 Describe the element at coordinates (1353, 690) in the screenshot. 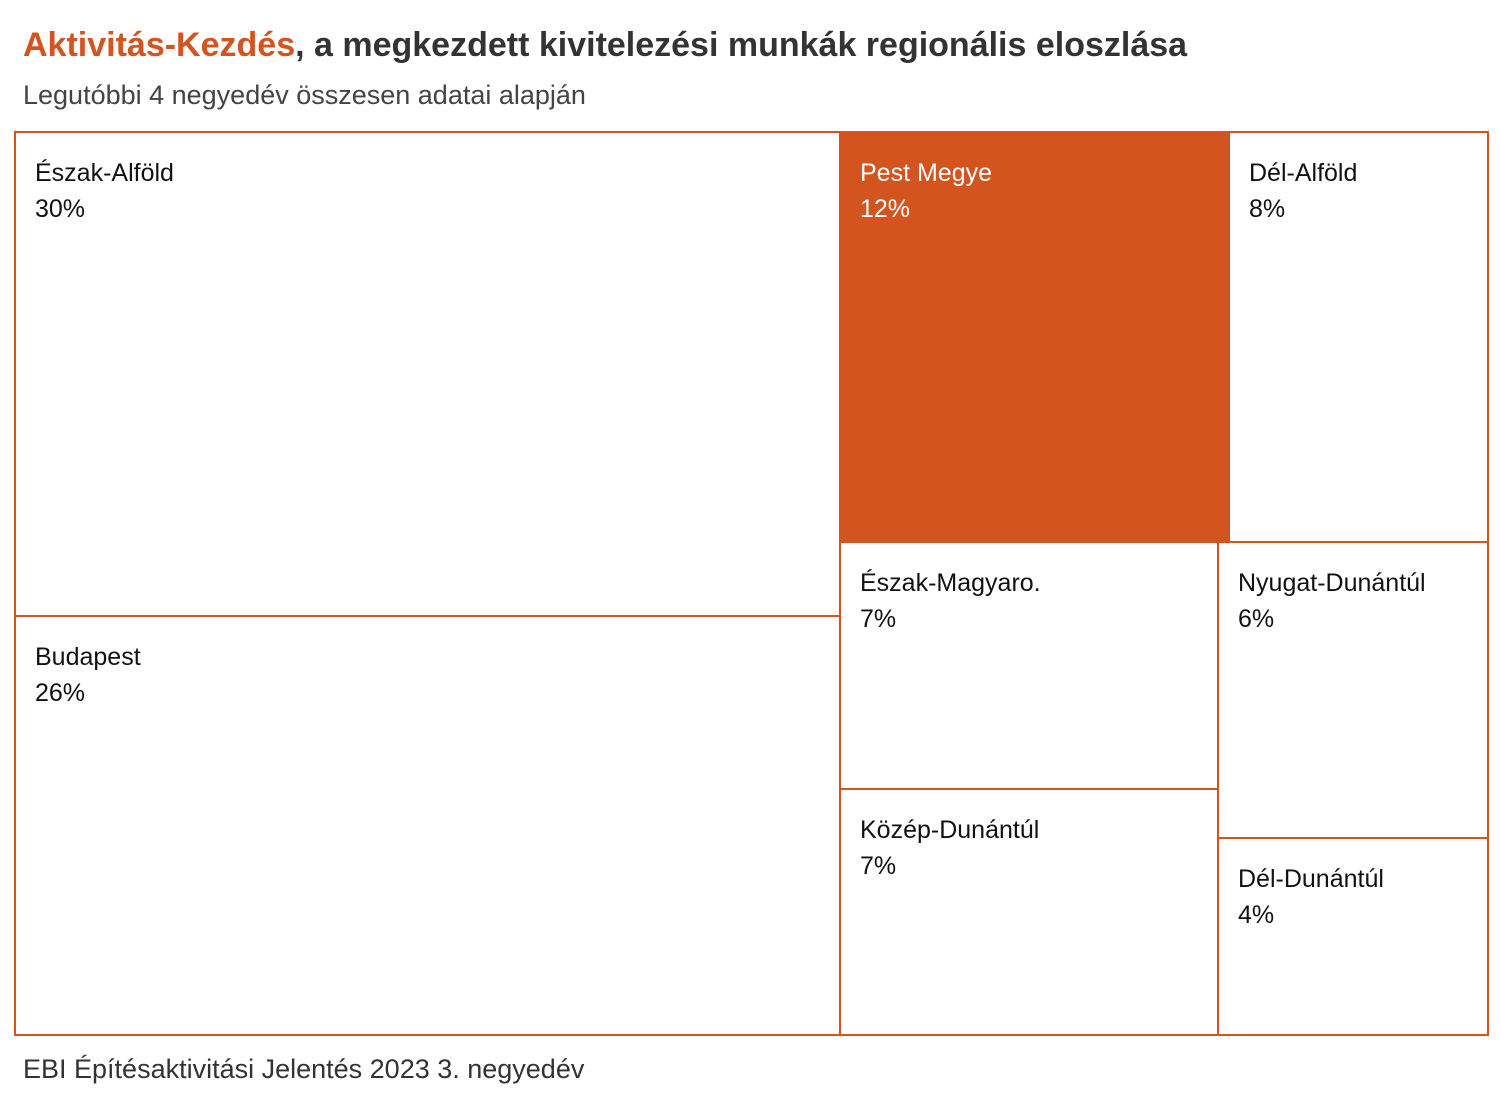

I see `treemap-tile-nyugat-dunantul: Nyugat-Dunántúl 6%` at that location.